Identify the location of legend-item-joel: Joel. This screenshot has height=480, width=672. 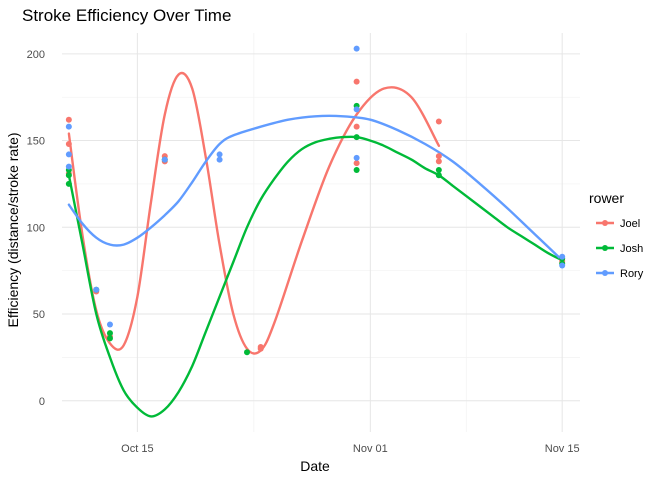
(618, 224).